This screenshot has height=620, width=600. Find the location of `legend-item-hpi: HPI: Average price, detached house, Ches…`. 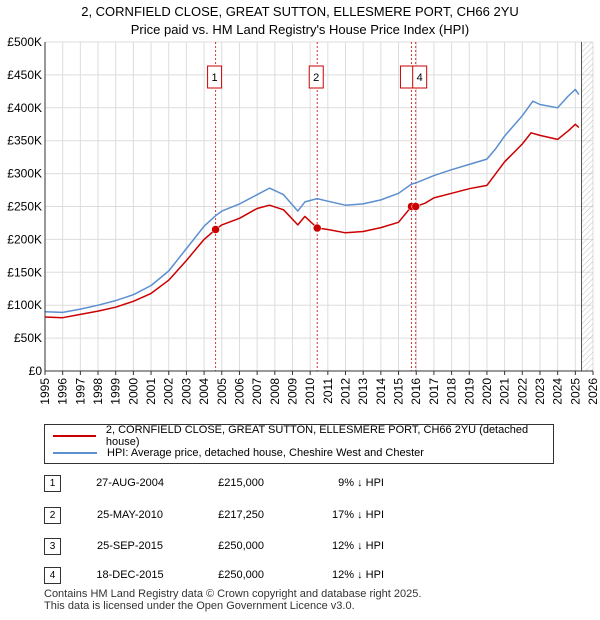

legend-item-hpi: HPI: Average price, detached house, Ches… is located at coordinates (238, 453).